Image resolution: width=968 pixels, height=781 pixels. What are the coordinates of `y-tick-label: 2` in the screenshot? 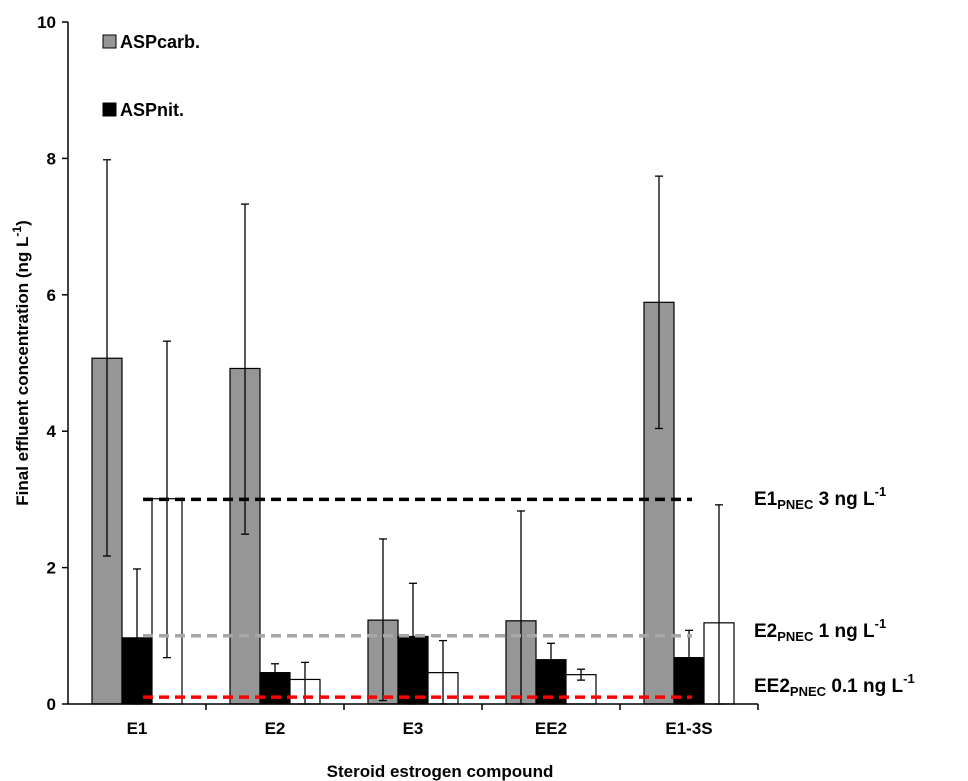 It's located at (51, 568).